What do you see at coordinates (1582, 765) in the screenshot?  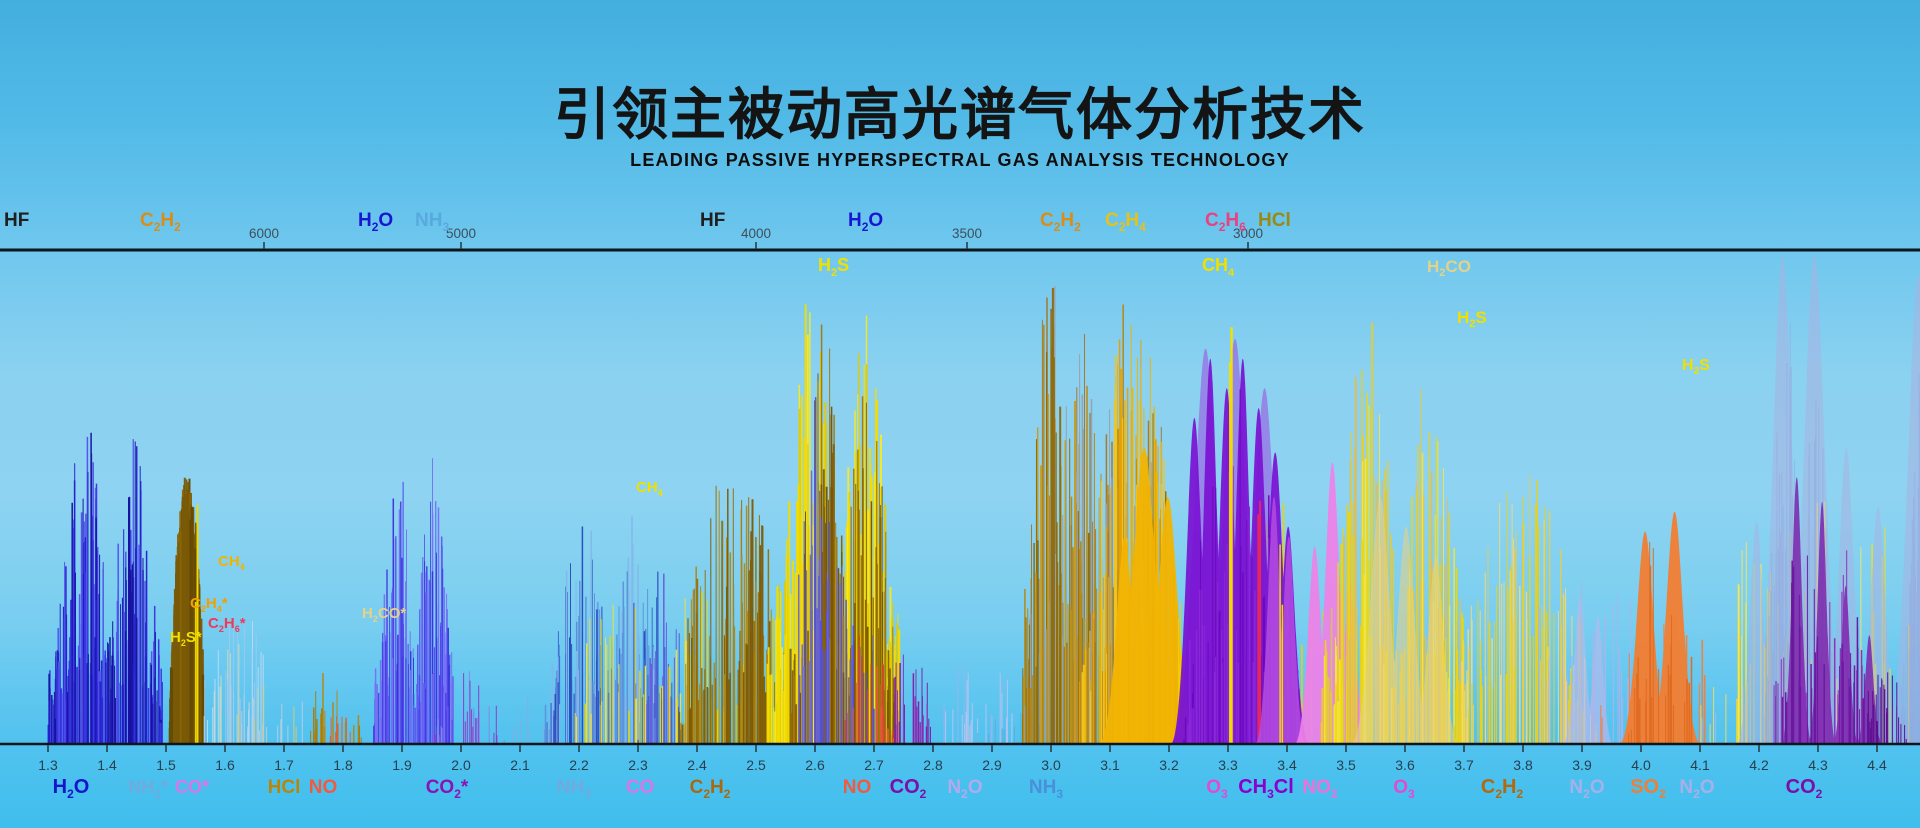 I see `wavelength-tick-3.9: 3.9` at bounding box center [1582, 765].